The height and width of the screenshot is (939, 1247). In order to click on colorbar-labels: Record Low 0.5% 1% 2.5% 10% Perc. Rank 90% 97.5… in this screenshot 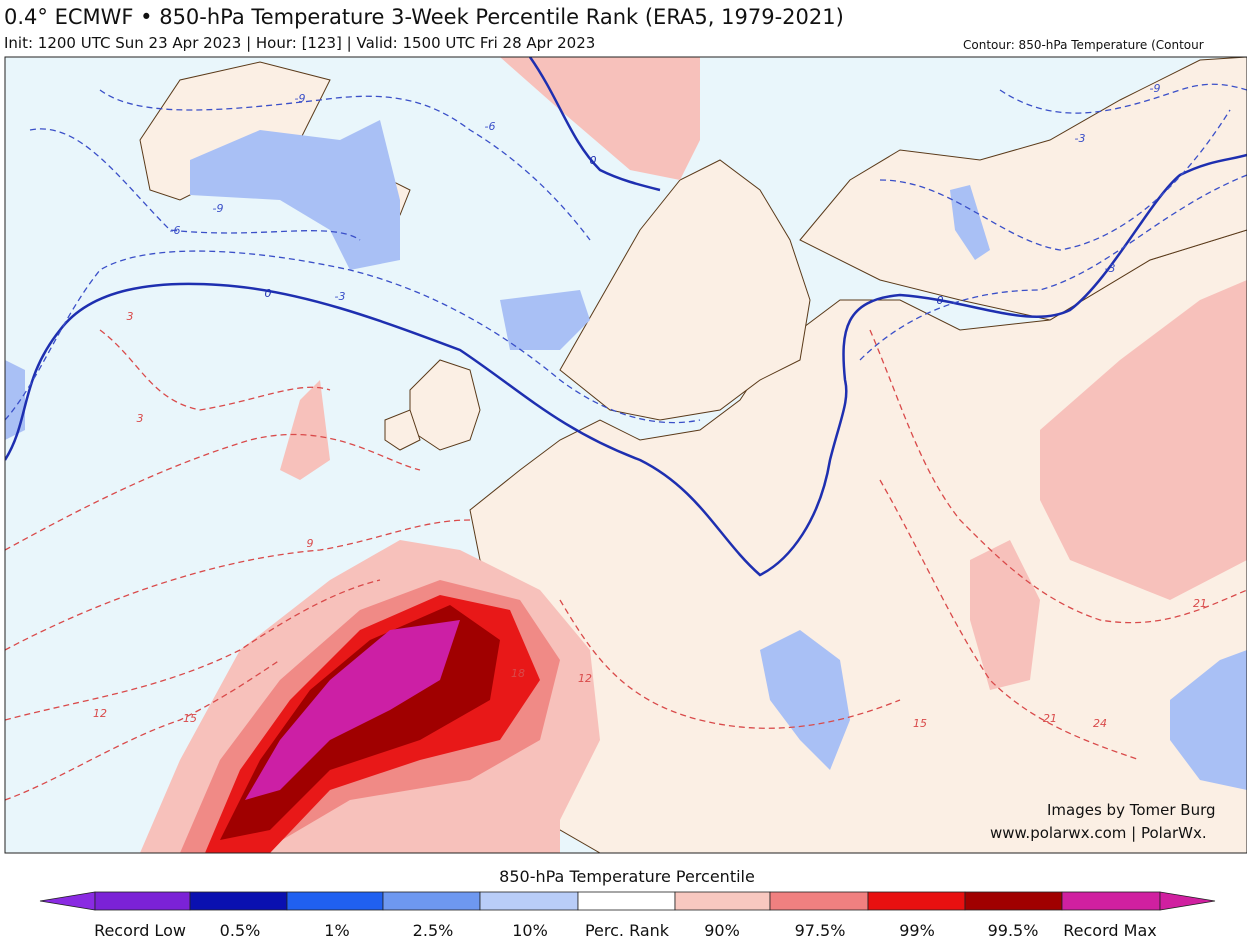, I will do `click(625, 930)`.